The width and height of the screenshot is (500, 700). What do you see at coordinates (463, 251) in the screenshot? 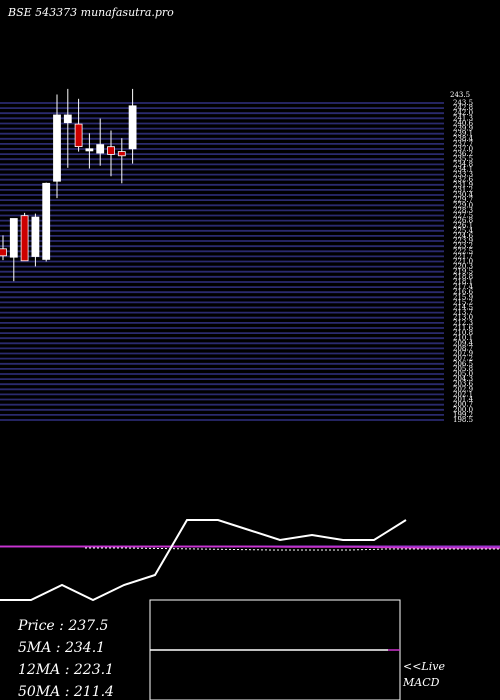
I see `price-tick-label: 222.5` at bounding box center [463, 251].